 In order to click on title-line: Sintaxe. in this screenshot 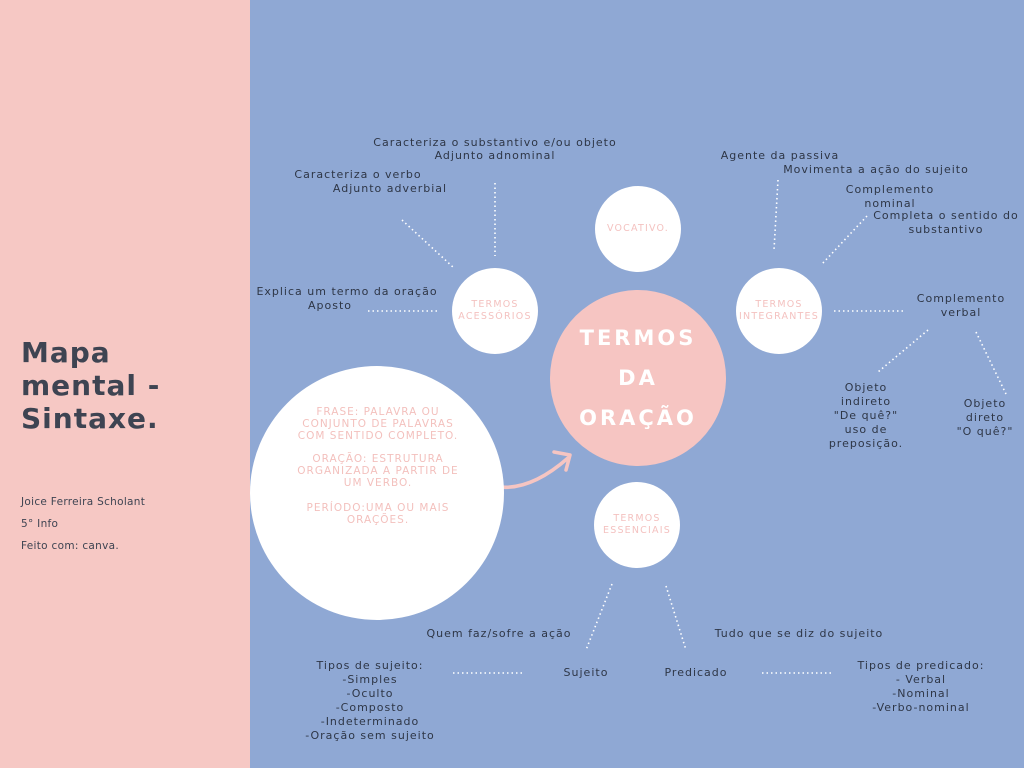, I will do `click(90, 418)`.